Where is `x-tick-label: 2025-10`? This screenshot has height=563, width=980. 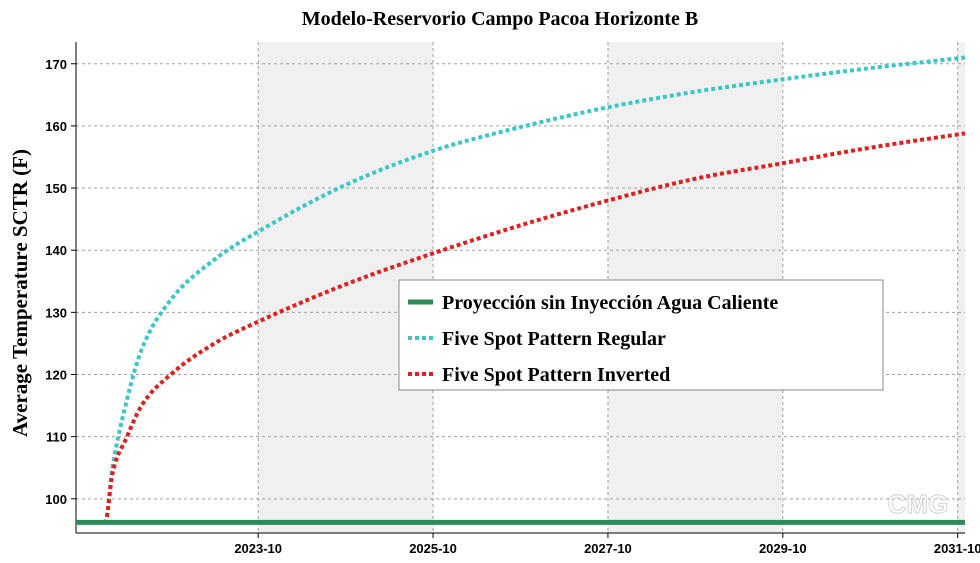
x-tick-label: 2025-10 is located at coordinates (433, 548).